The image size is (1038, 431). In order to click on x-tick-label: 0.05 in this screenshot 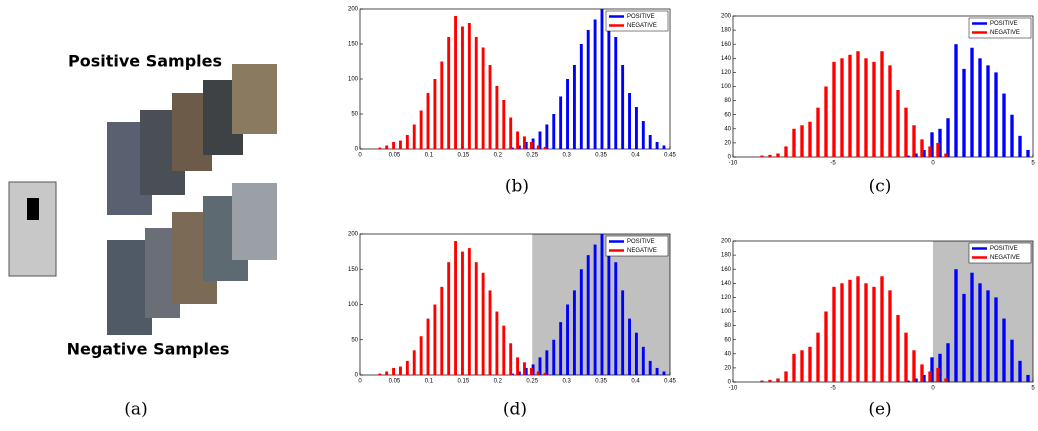, I will do `click(395, 156)`.